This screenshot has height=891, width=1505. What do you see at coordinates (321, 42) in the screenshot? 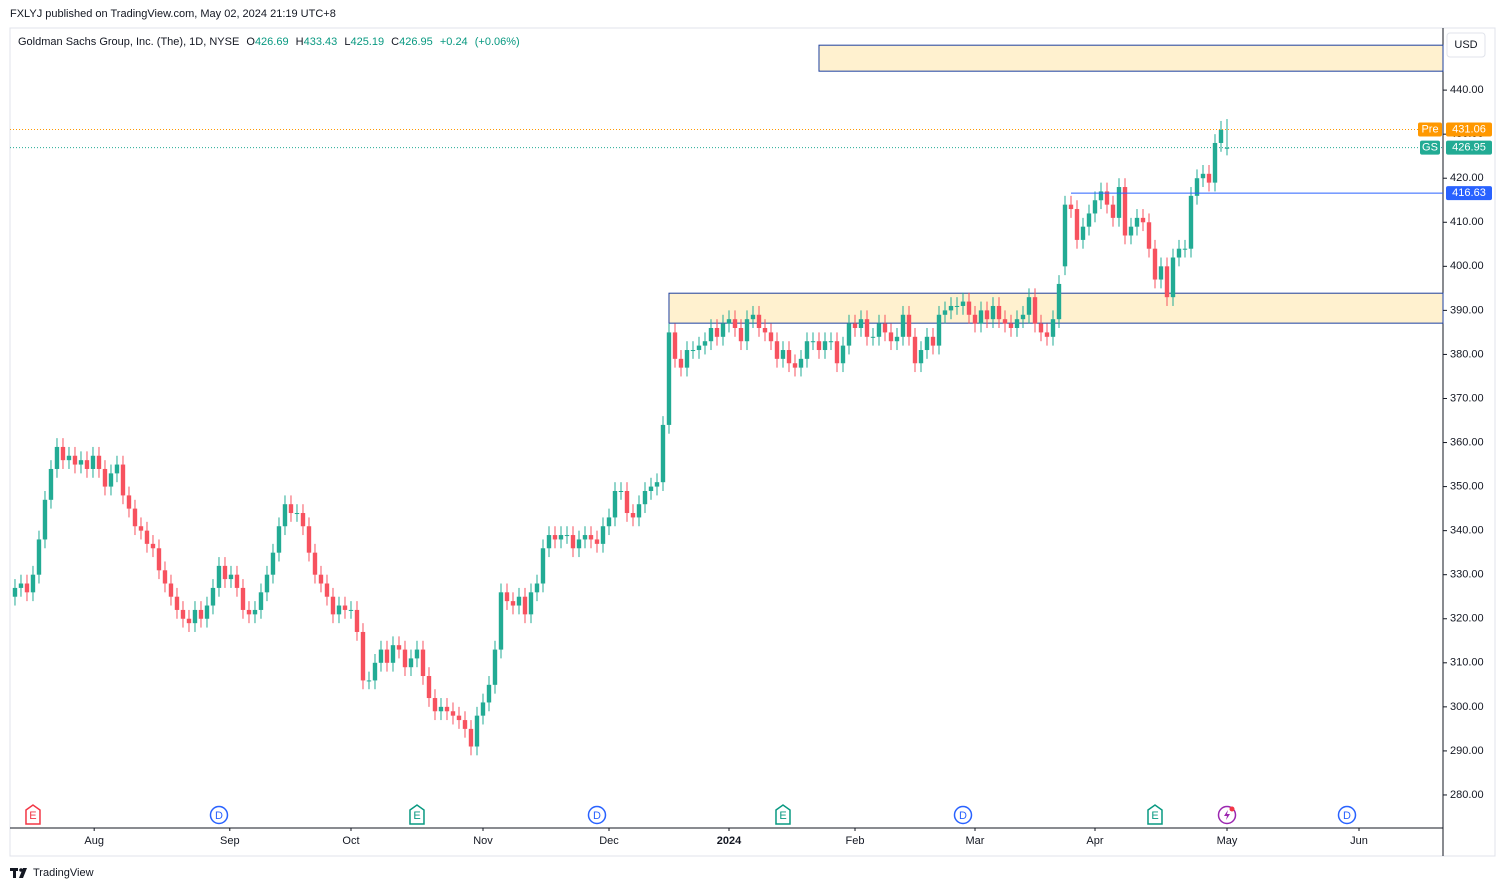
I see `ohlc-value: 433.43` at bounding box center [321, 42].